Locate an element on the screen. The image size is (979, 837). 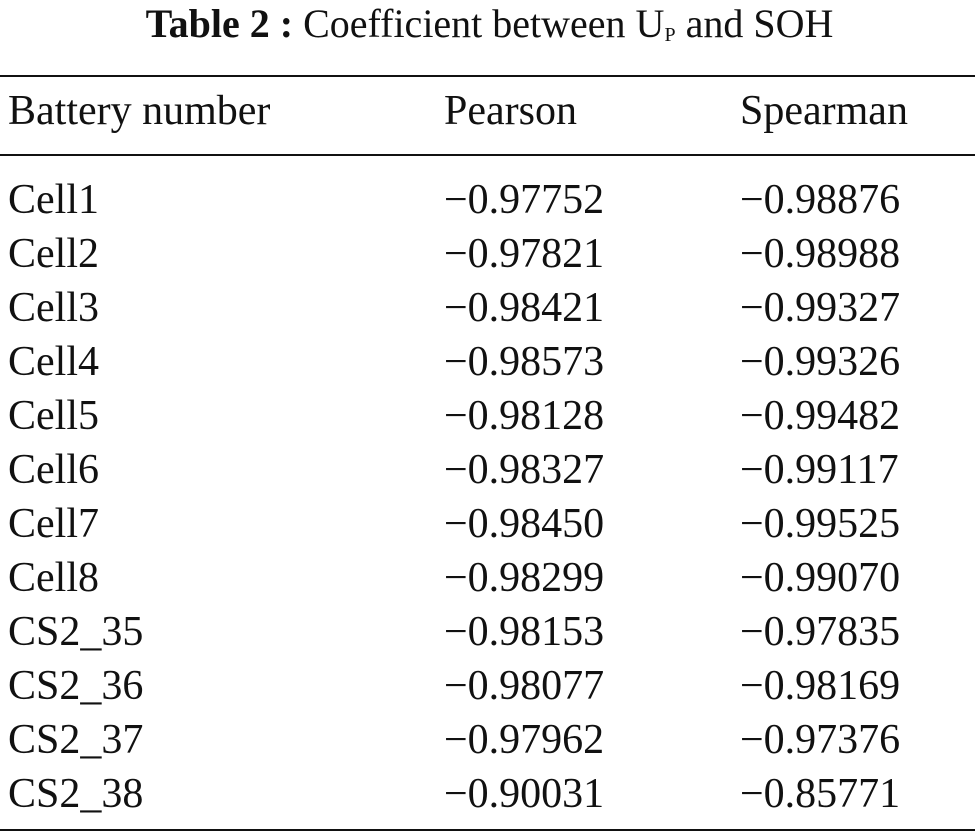
header-cell: Battery number is located at coordinates (139, 111).